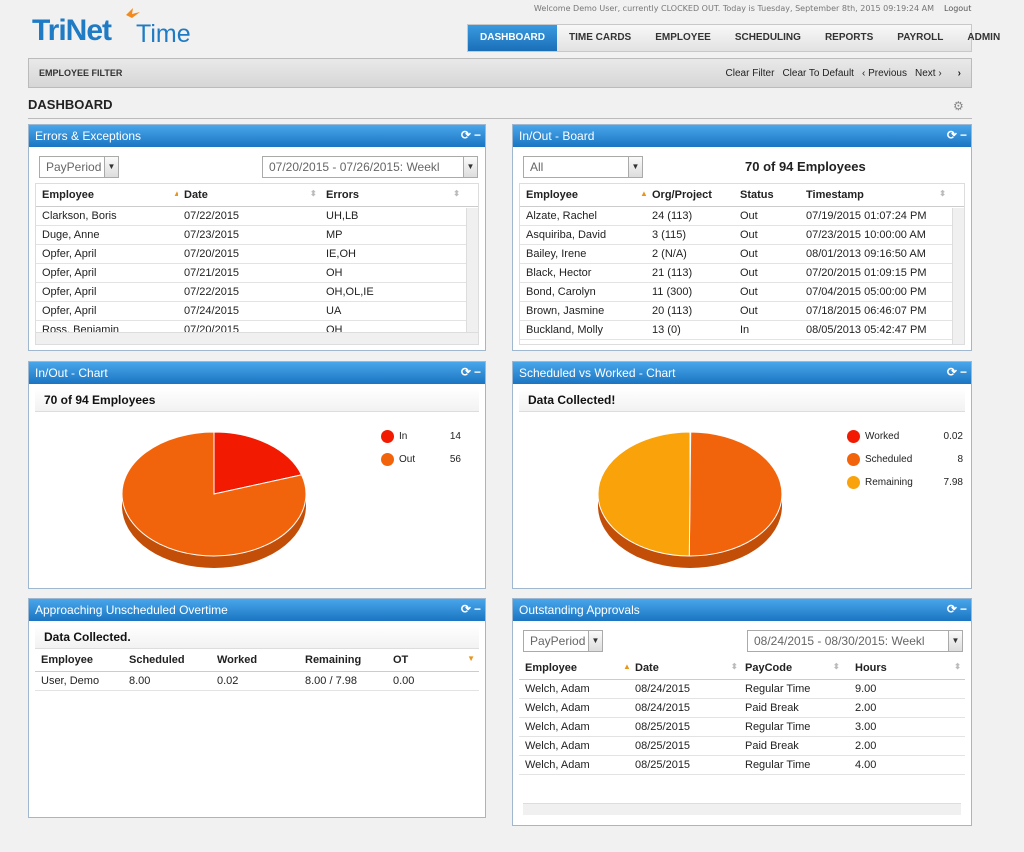 The width and height of the screenshot is (1024, 852). What do you see at coordinates (258, 463) in the screenshot?
I see `pie-slice-in` at bounding box center [258, 463].